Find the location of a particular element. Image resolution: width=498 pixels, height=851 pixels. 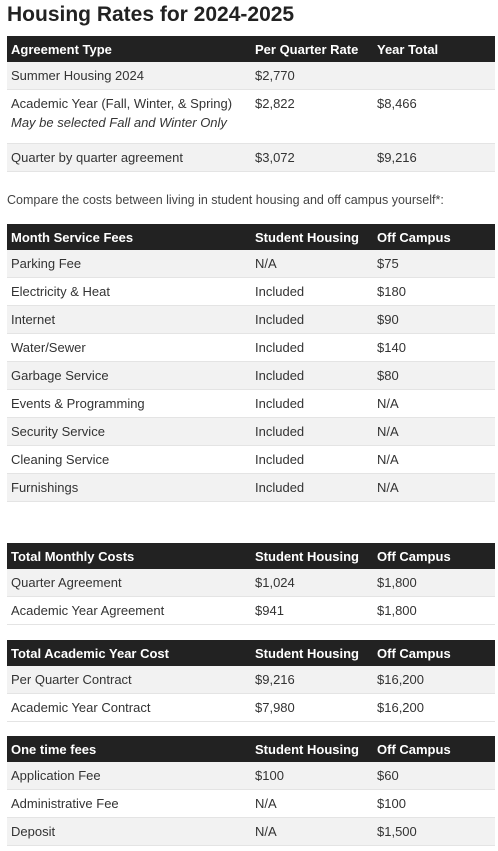

table-row: Academic Year Contract $7,980 $16,200 is located at coordinates (251, 707).